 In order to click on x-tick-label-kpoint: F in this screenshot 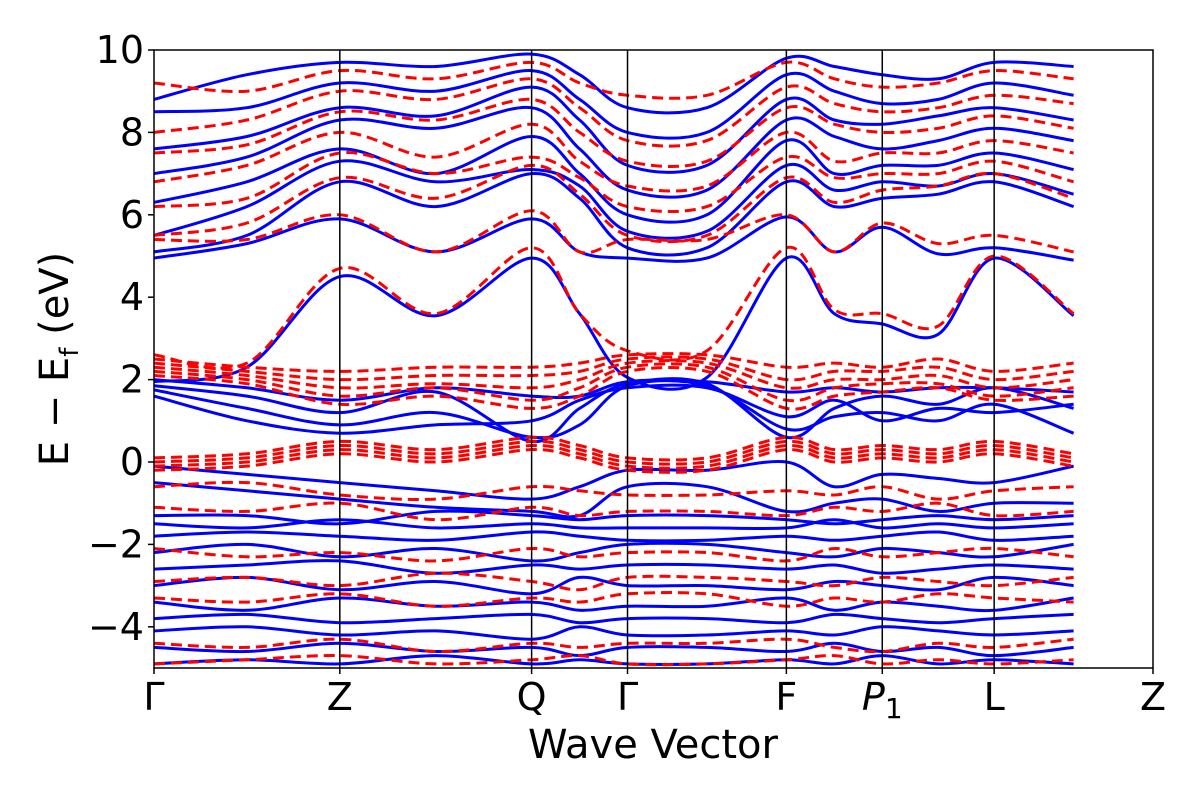, I will do `click(786, 697)`.